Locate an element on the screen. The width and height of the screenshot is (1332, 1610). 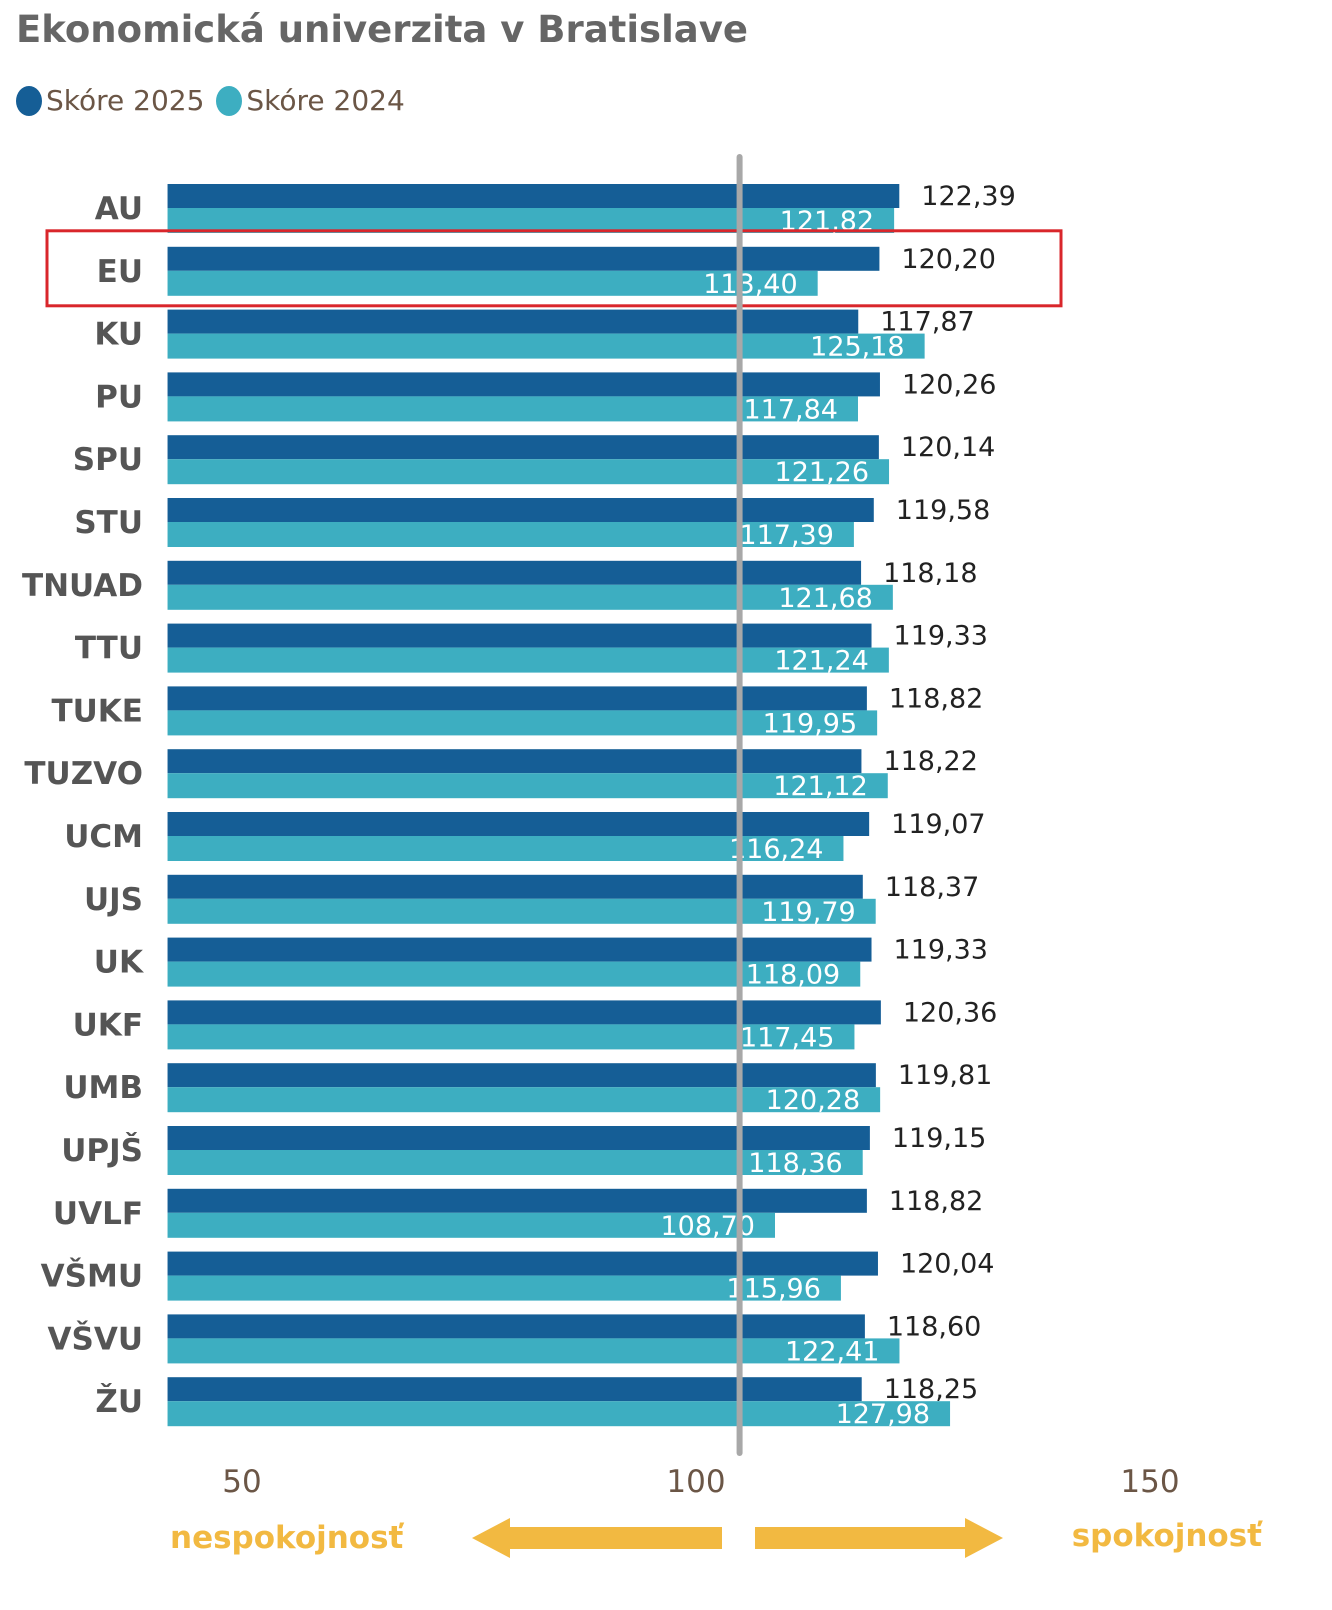
category-label: UPJŠ is located at coordinates (102, 1150).